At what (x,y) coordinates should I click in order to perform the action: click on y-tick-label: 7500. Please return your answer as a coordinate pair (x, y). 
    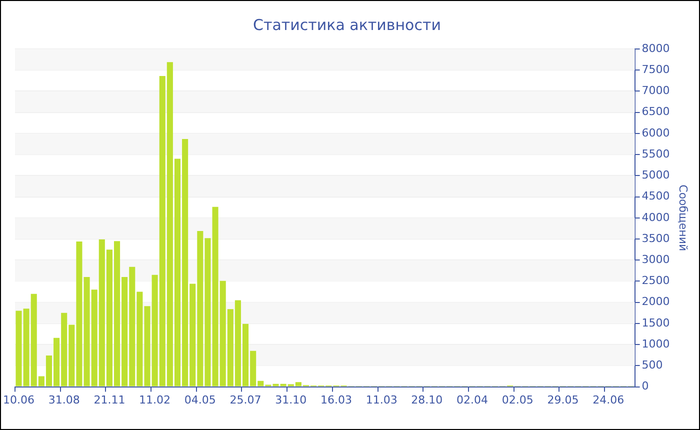
    Looking at the image, I should click on (656, 69).